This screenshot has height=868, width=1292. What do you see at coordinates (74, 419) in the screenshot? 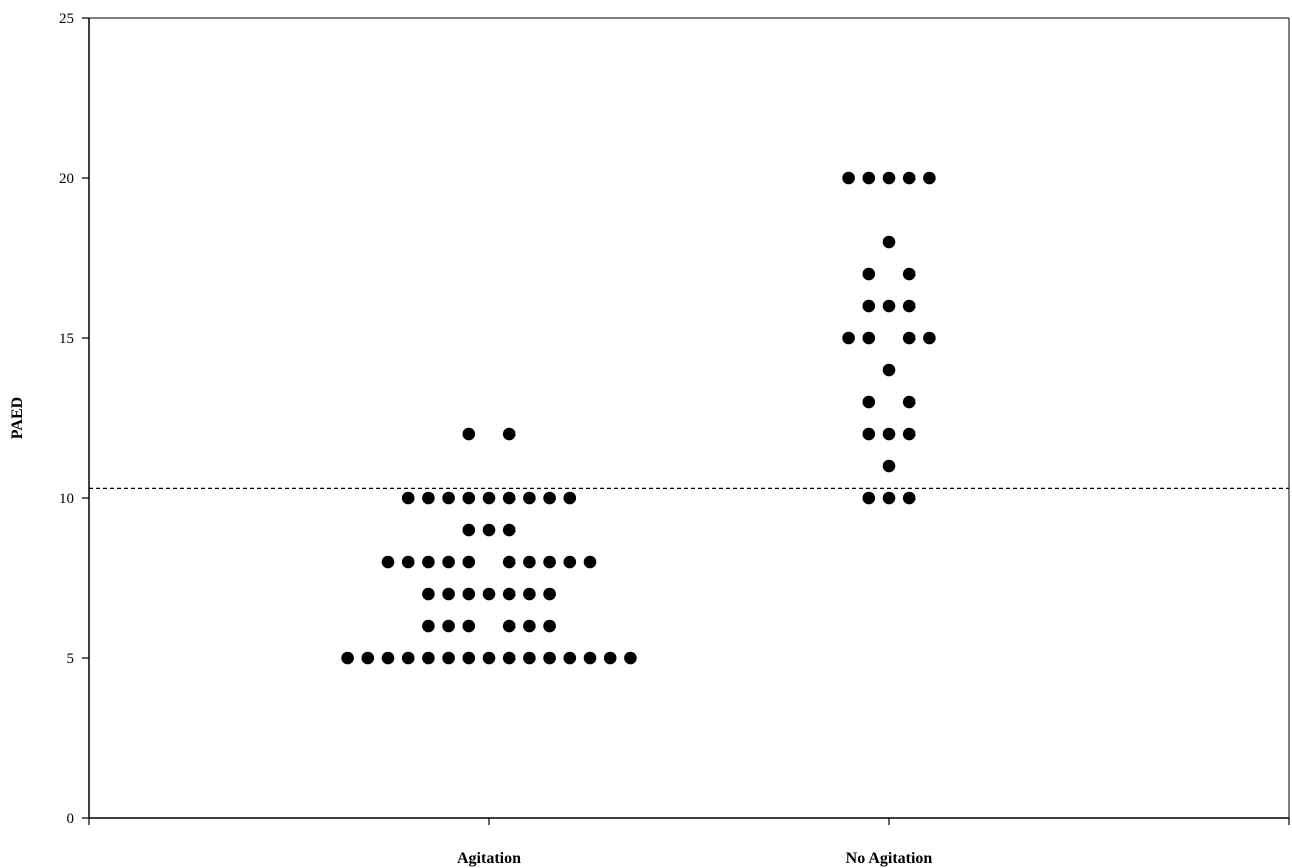
I see `y-ticks: 0 5 10 15 20 25` at bounding box center [74, 419].